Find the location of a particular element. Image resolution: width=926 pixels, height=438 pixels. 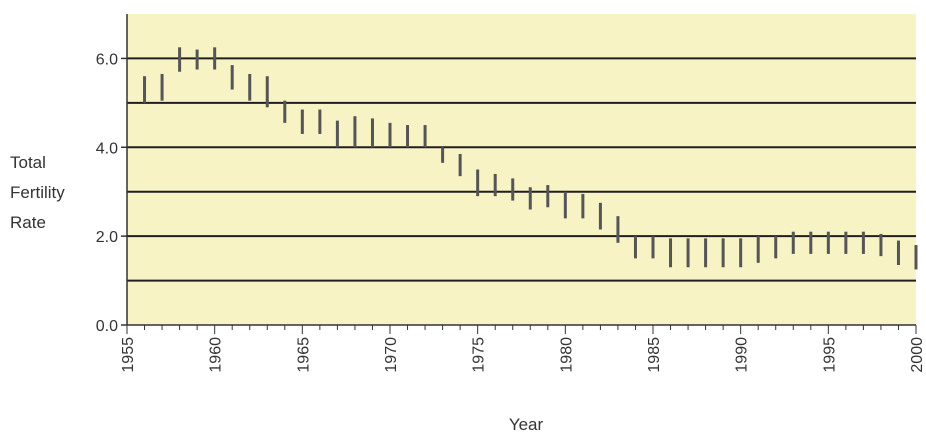

x-tick-label: 1970 is located at coordinates (391, 355).